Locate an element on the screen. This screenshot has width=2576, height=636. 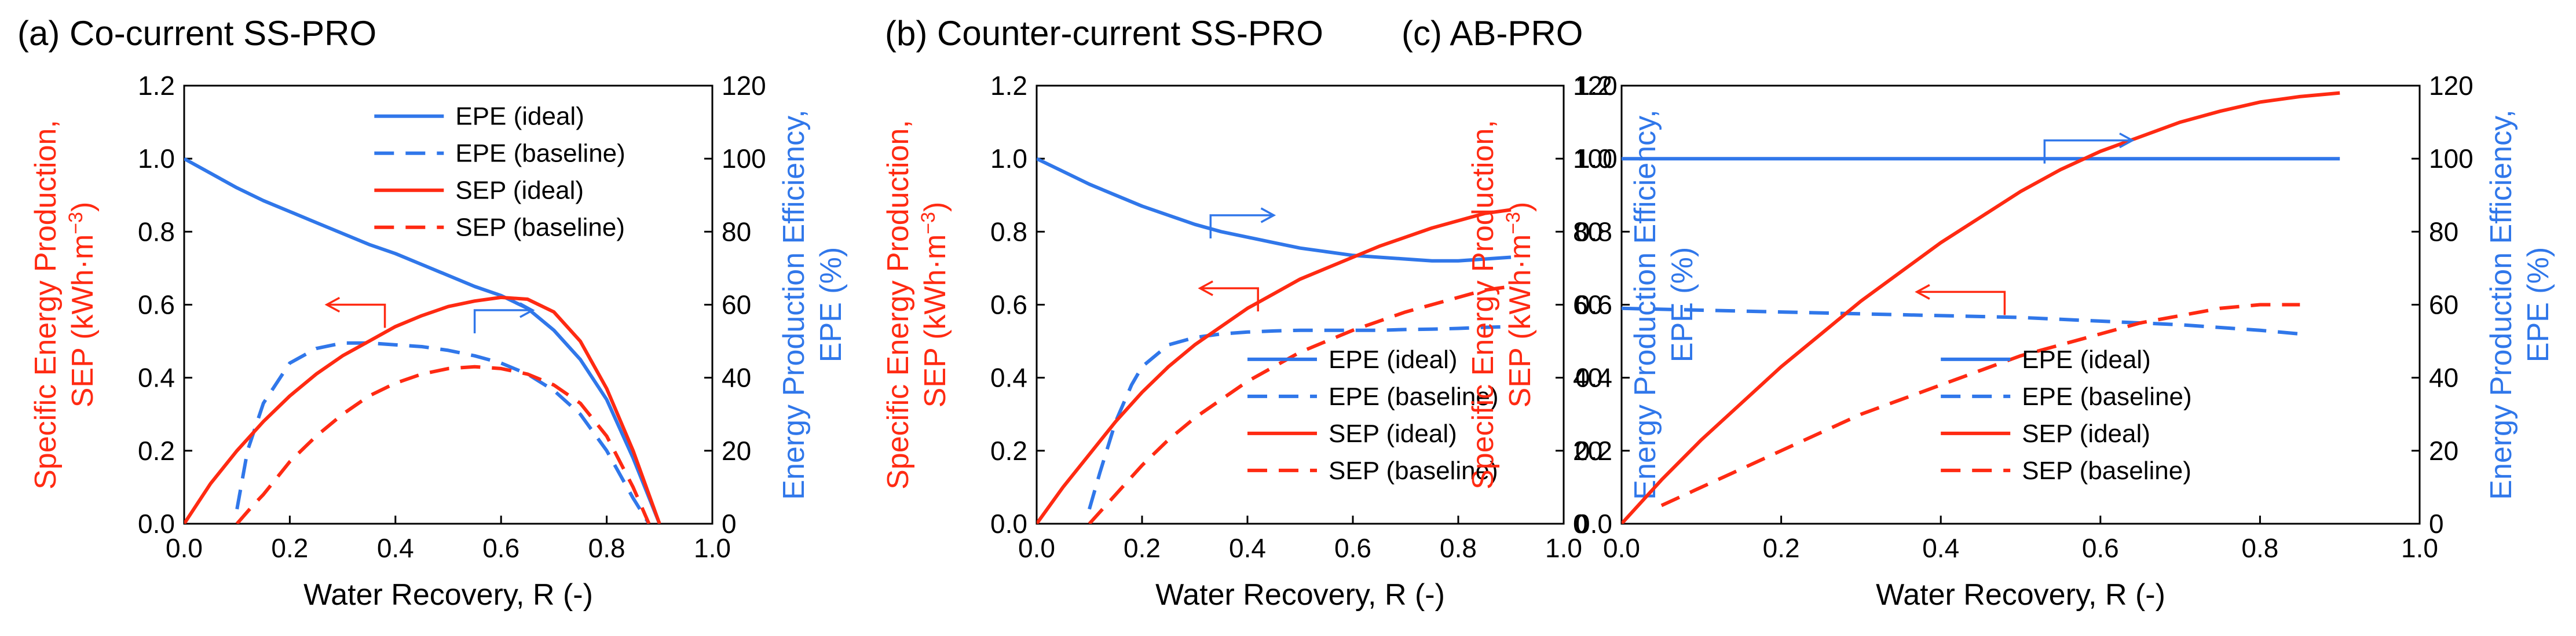
series-line-epe-ideal is located at coordinates (422, 340).